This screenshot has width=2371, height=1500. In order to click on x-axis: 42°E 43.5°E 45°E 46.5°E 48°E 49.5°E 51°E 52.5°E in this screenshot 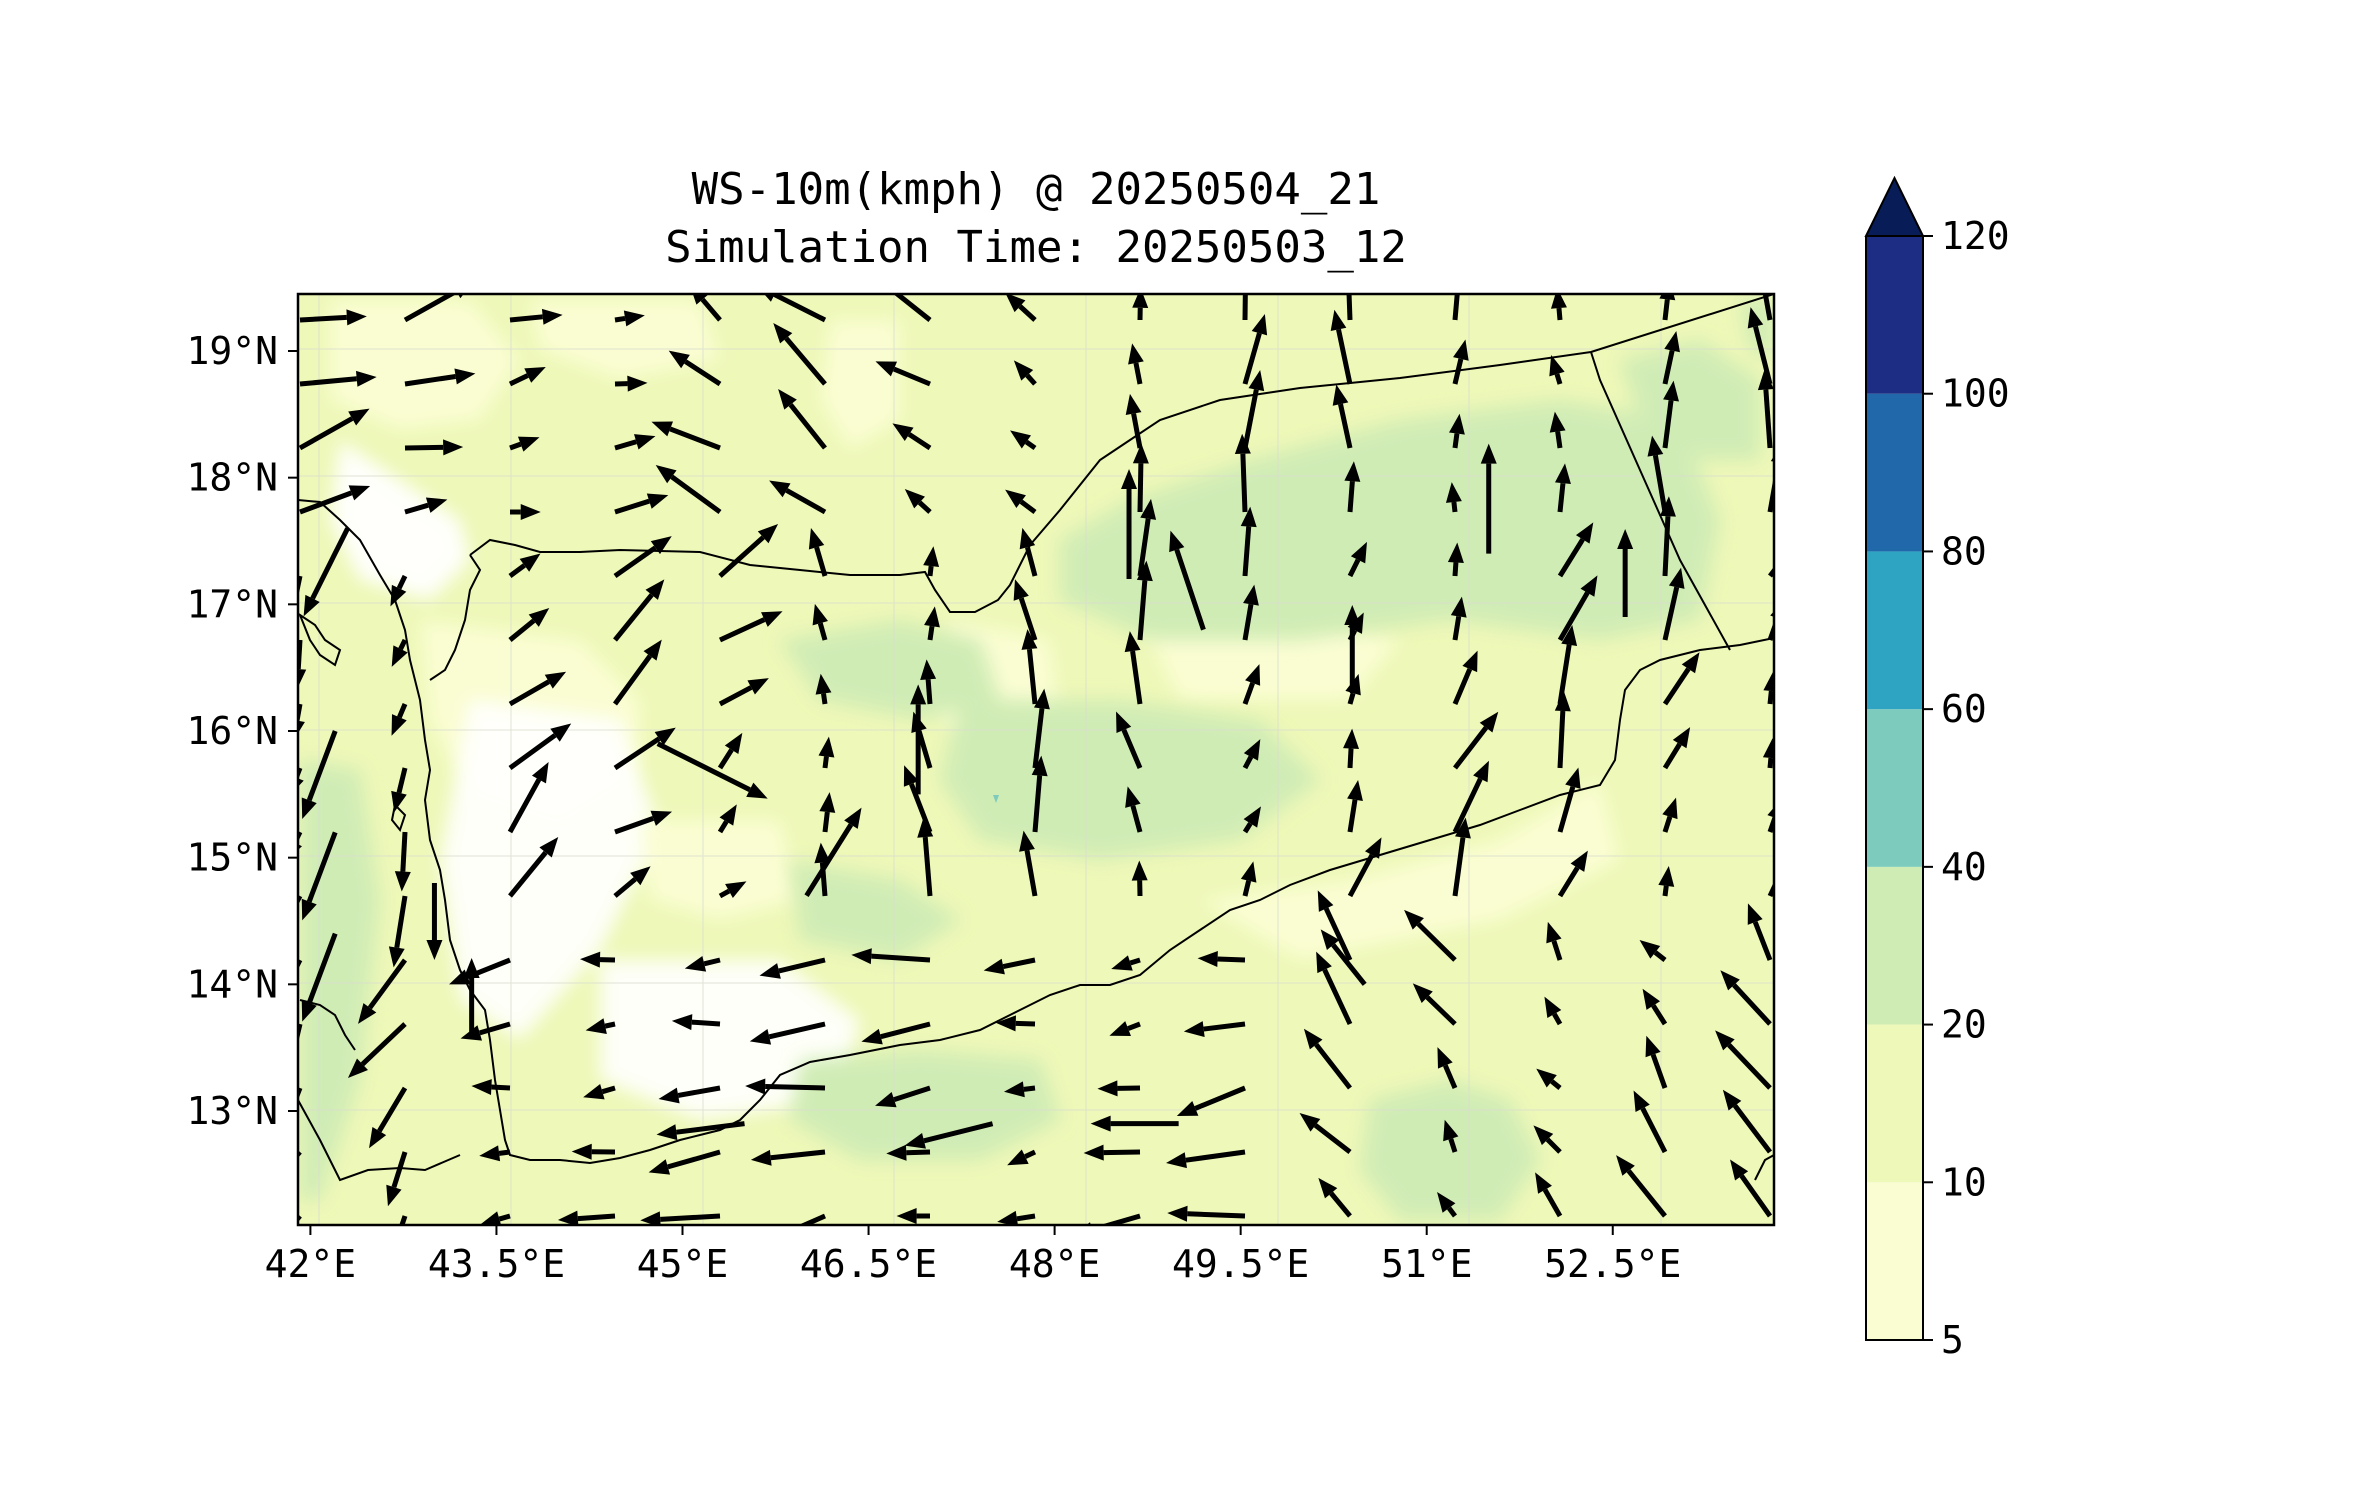, I will do `click(973, 1255)`.